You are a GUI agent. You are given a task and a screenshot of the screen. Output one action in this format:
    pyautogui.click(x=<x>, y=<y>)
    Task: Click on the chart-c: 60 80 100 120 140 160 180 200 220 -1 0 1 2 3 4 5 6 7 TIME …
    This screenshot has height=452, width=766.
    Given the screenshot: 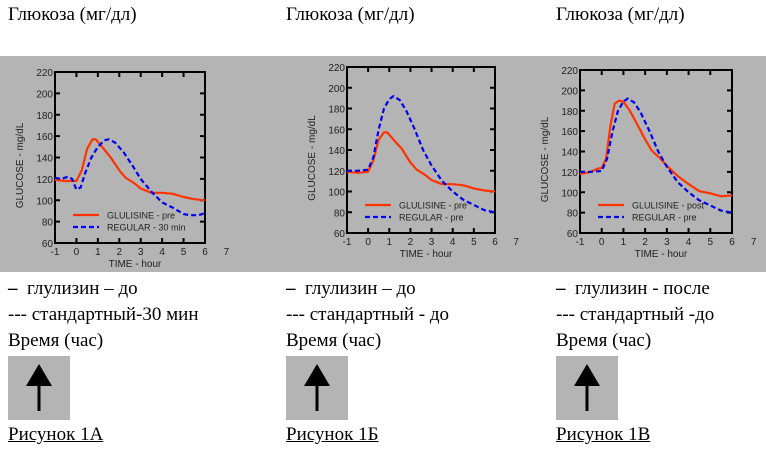 What is the action you would take?
    pyautogui.click(x=648, y=163)
    